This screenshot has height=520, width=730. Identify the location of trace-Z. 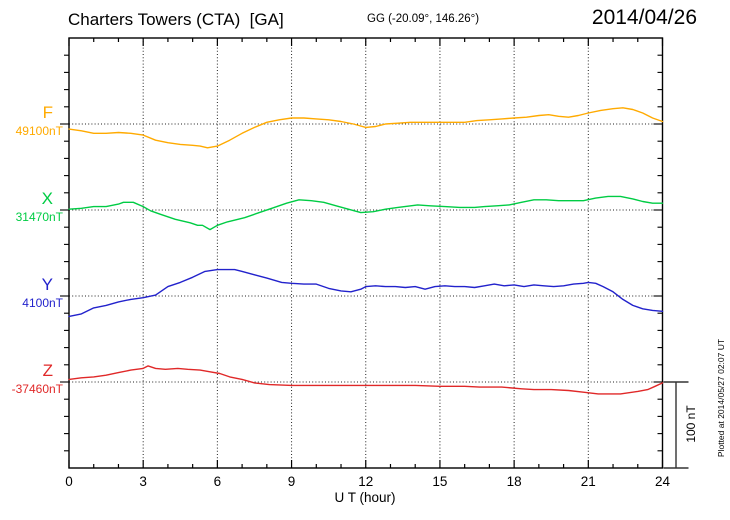
(366, 380).